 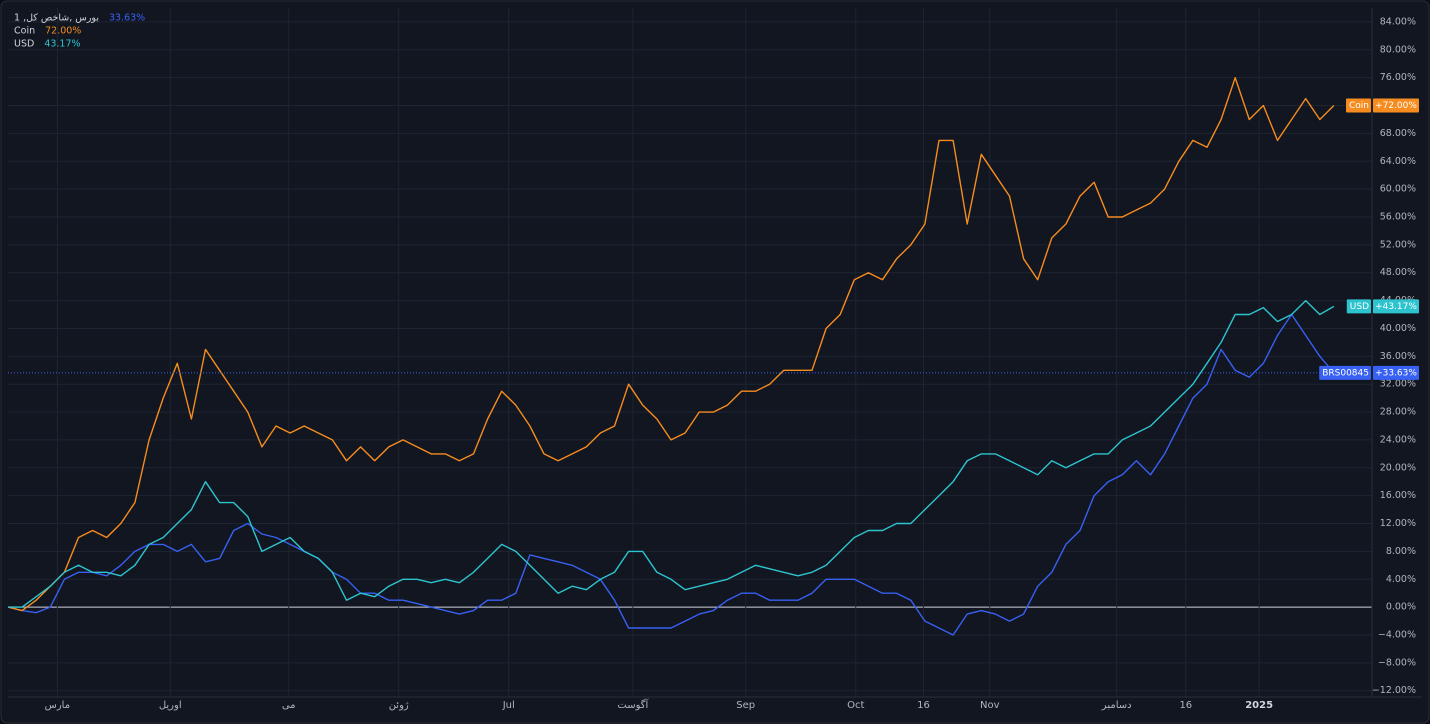 I want to click on x-tick-label: 2025, so click(x=1259, y=705).